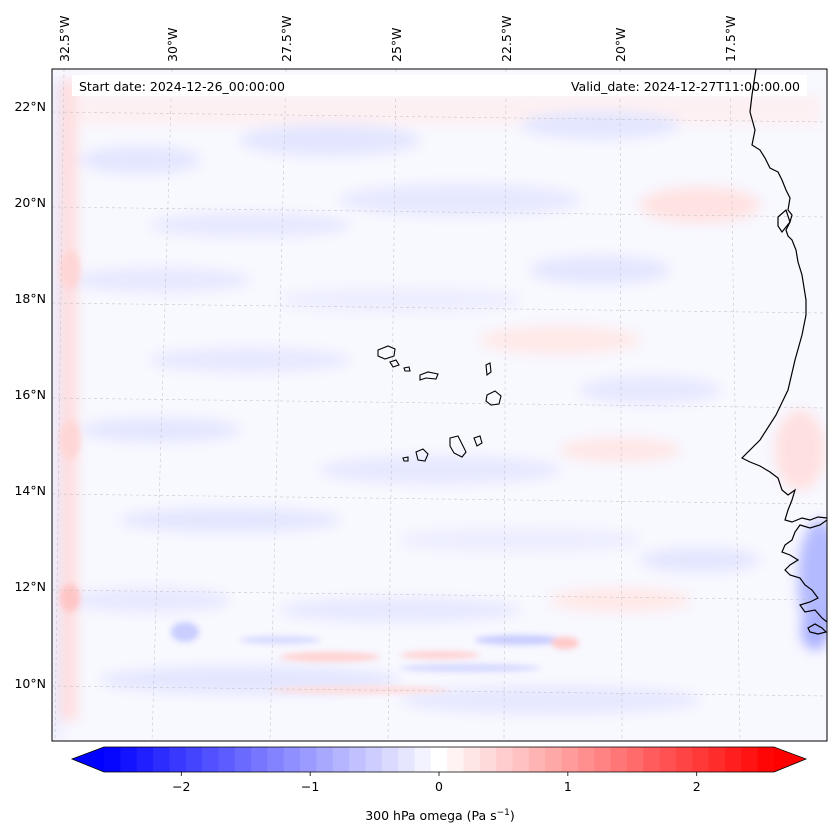 The height and width of the screenshot is (839, 837). What do you see at coordinates (458, 446) in the screenshot?
I see `island-santiago` at bounding box center [458, 446].